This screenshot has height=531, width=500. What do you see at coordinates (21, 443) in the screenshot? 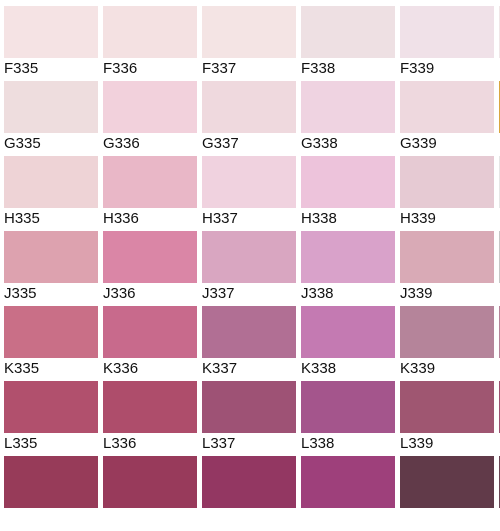
I see `color-code-label: L335` at bounding box center [21, 443].